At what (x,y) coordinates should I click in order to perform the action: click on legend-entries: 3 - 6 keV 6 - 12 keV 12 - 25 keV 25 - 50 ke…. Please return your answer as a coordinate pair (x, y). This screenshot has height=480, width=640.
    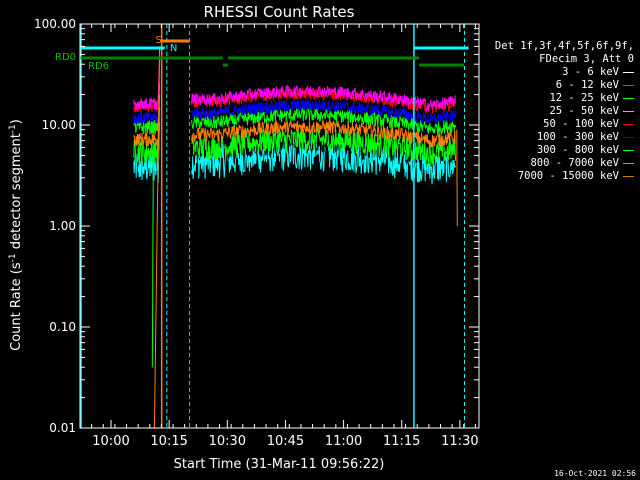
    Looking at the image, I should click on (556, 124).